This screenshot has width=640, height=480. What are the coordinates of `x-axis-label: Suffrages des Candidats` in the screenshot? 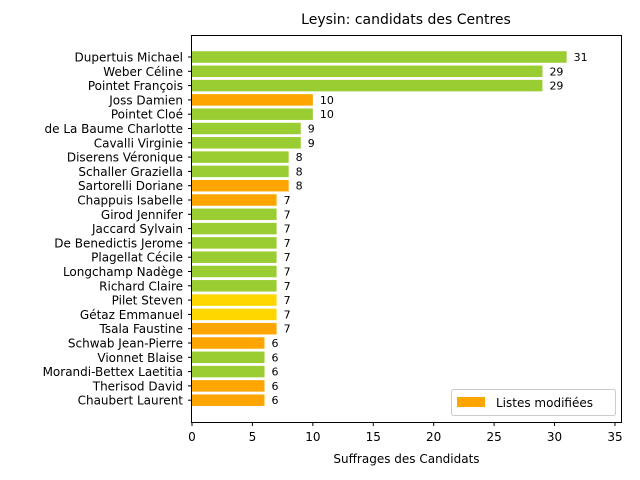 It's located at (406, 459).